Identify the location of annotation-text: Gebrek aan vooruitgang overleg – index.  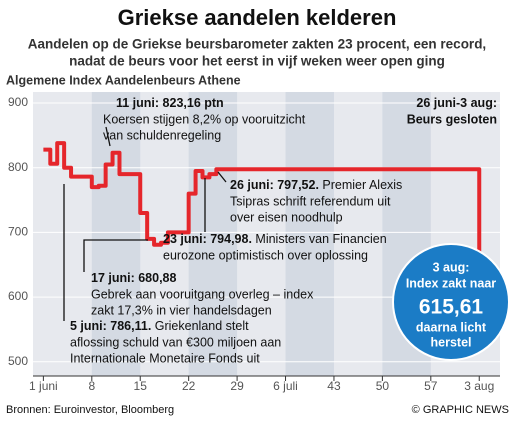
(202, 294).